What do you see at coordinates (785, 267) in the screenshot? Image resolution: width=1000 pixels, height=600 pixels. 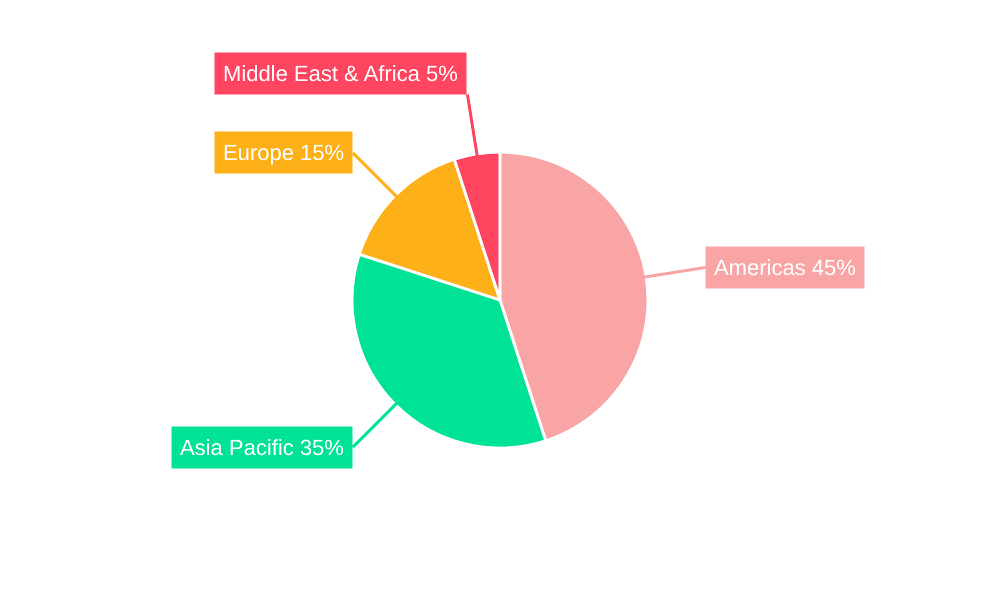 I see `slice-label: Americas 45%` at bounding box center [785, 267].